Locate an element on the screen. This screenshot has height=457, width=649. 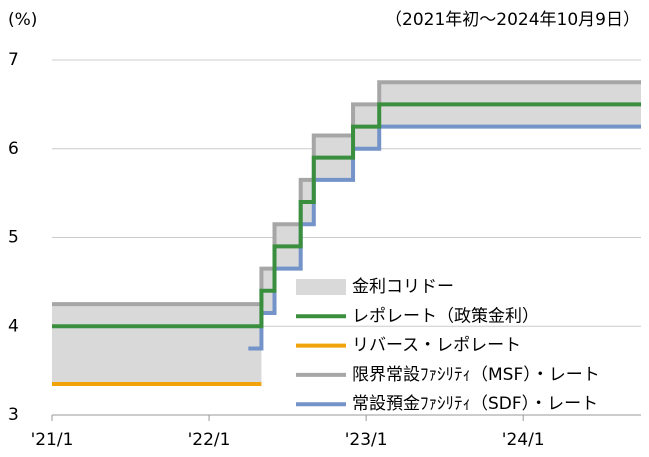
legend-label: 常設預金ﾌｧｼﾘﾃｨ（SDF）・レート is located at coordinates (475, 404).